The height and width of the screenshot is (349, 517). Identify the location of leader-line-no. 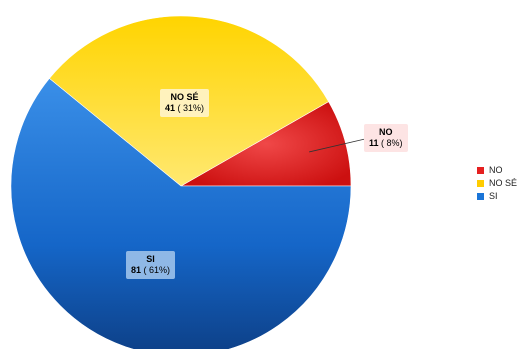
(337, 145).